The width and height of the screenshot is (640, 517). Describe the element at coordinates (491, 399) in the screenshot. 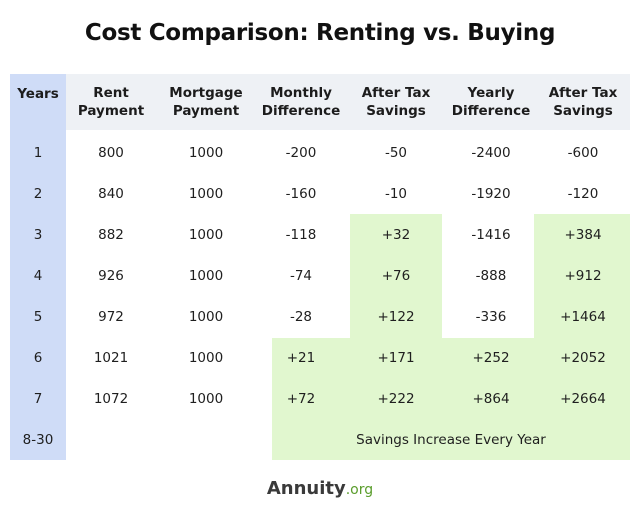

I see `table-cell-yearly-difference: +864` at that location.